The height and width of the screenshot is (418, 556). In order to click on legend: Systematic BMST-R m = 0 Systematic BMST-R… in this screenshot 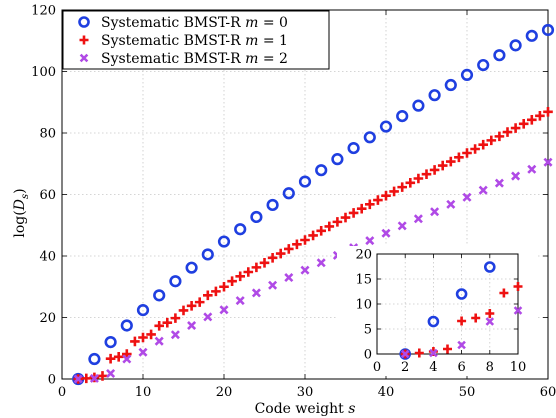, I will do `click(196, 40)`.